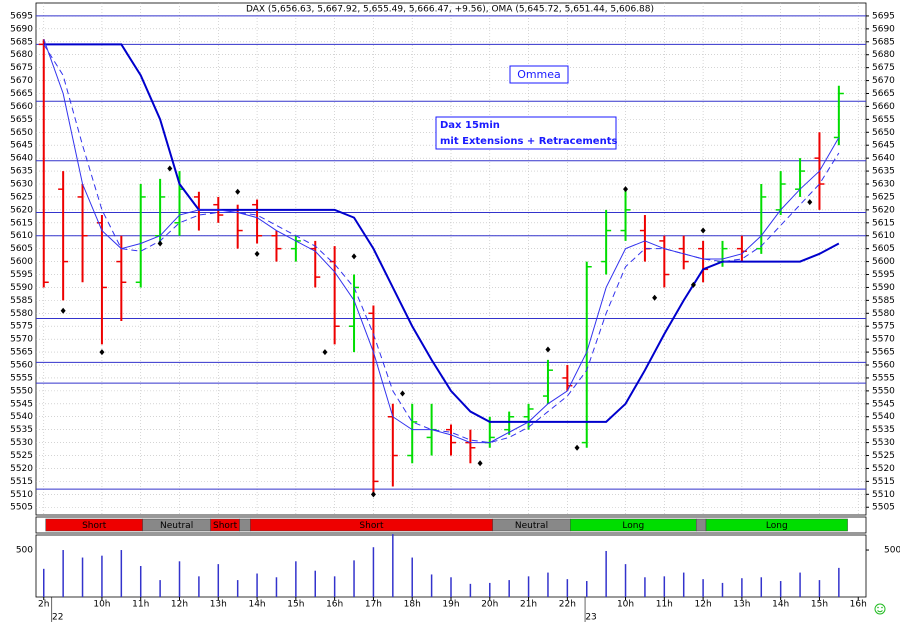 Image resolution: width=900 pixels, height=626 pixels. What do you see at coordinates (21, 314) in the screenshot?
I see `y-tick-label: 5580` at bounding box center [21, 314].